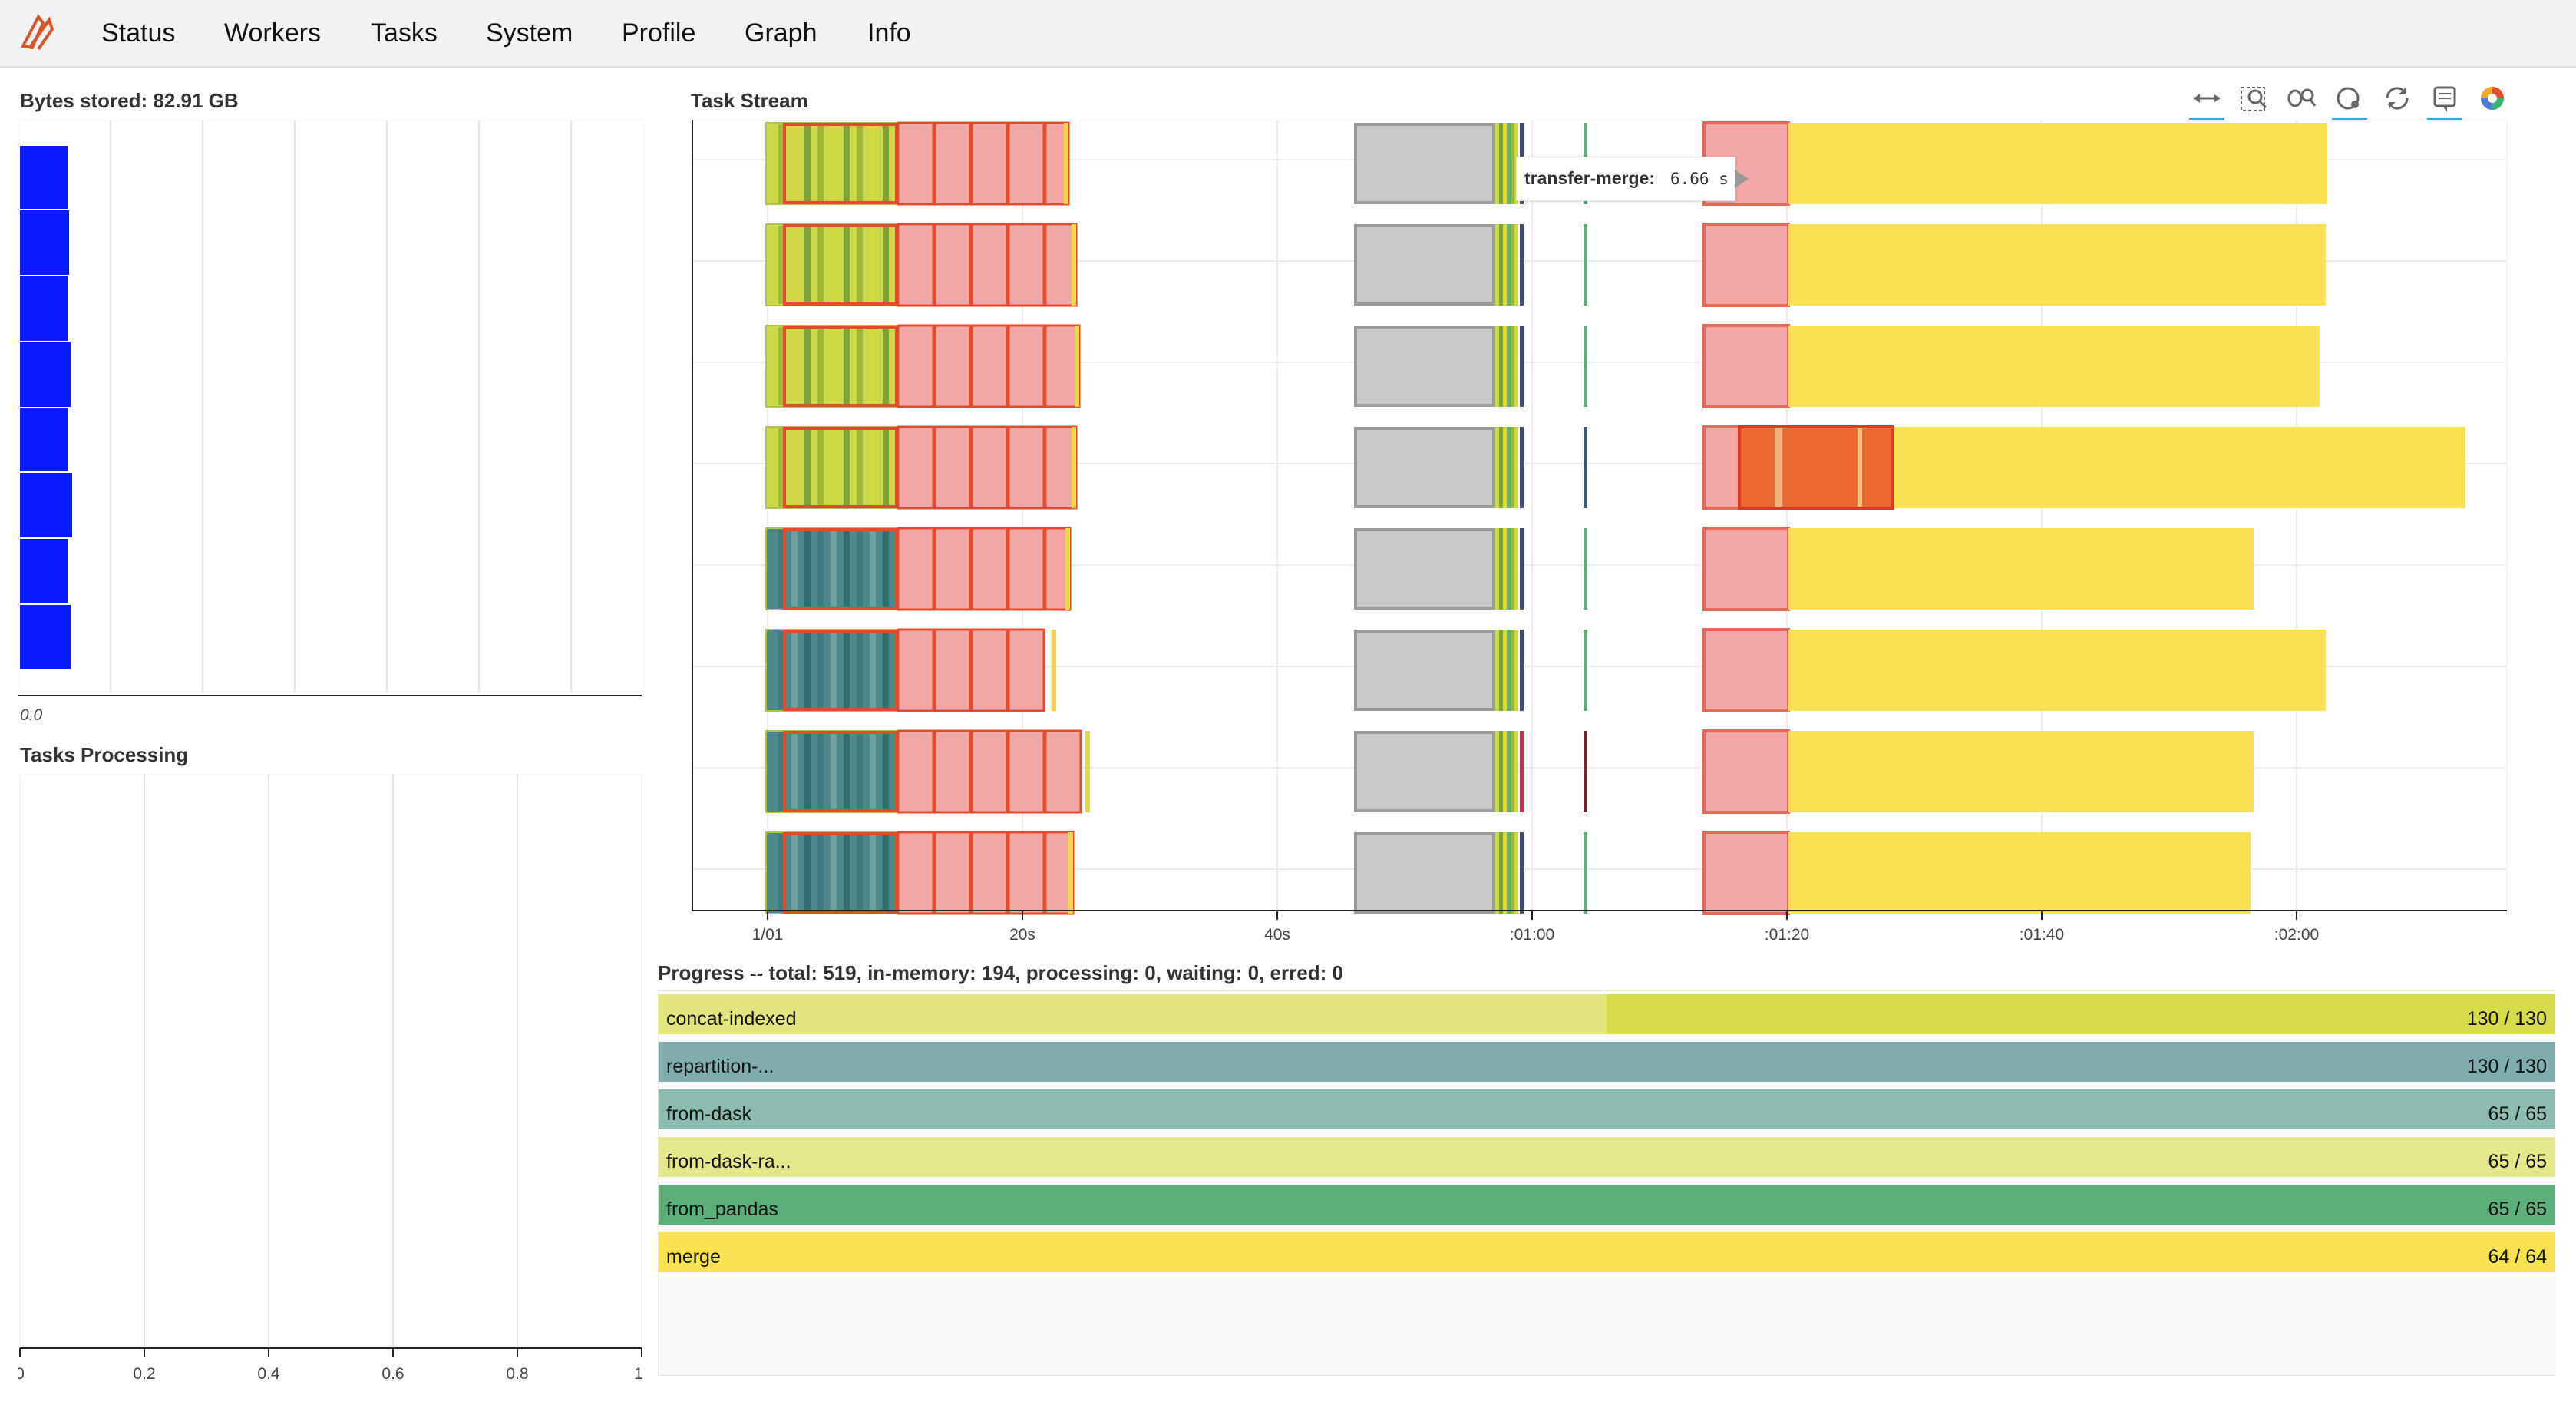 This screenshot has height=1405, width=2576. Describe the element at coordinates (1607, 1252) in the screenshot. I see `progress-row-merge: merge 64 / 64` at that location.